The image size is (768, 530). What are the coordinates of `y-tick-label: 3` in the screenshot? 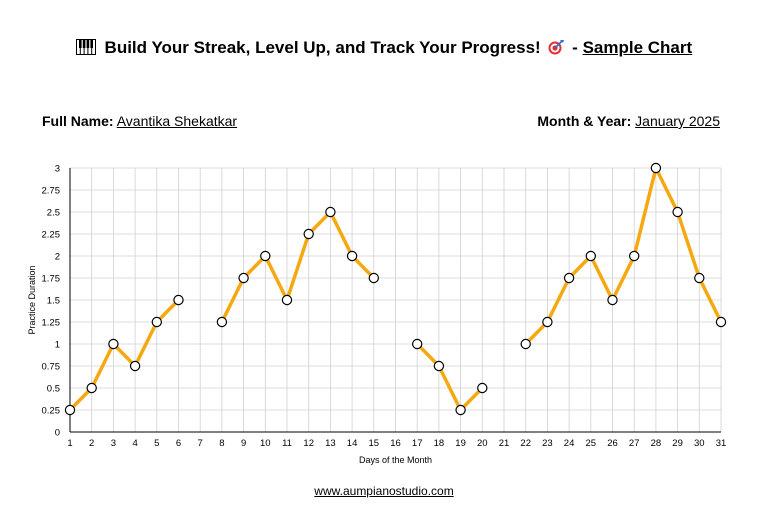 It's located at (57, 169).